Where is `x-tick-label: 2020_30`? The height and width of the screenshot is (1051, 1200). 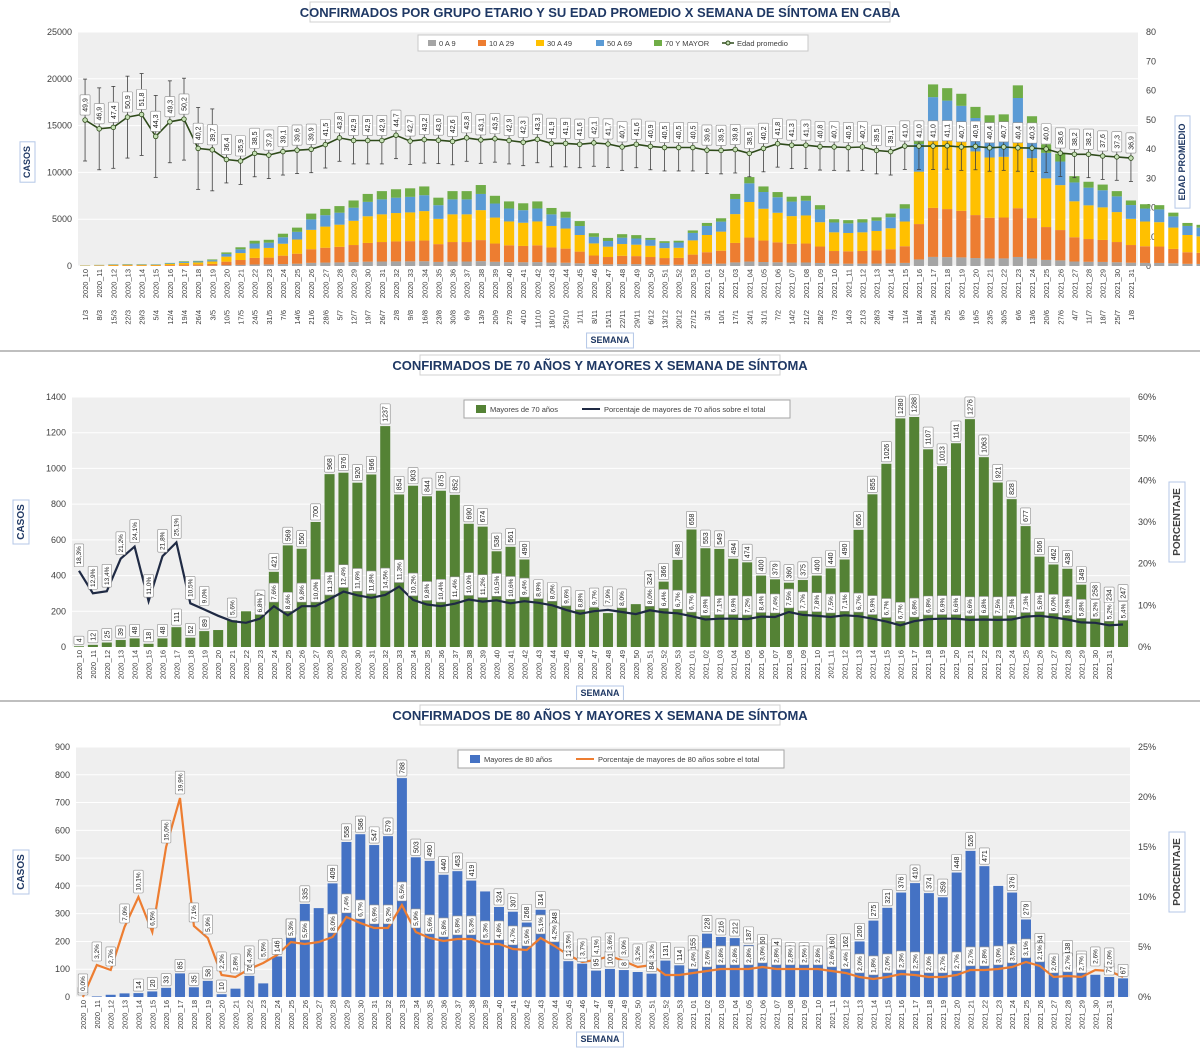
x-tick-label: 2020_30 is located at coordinates (360, 1014).